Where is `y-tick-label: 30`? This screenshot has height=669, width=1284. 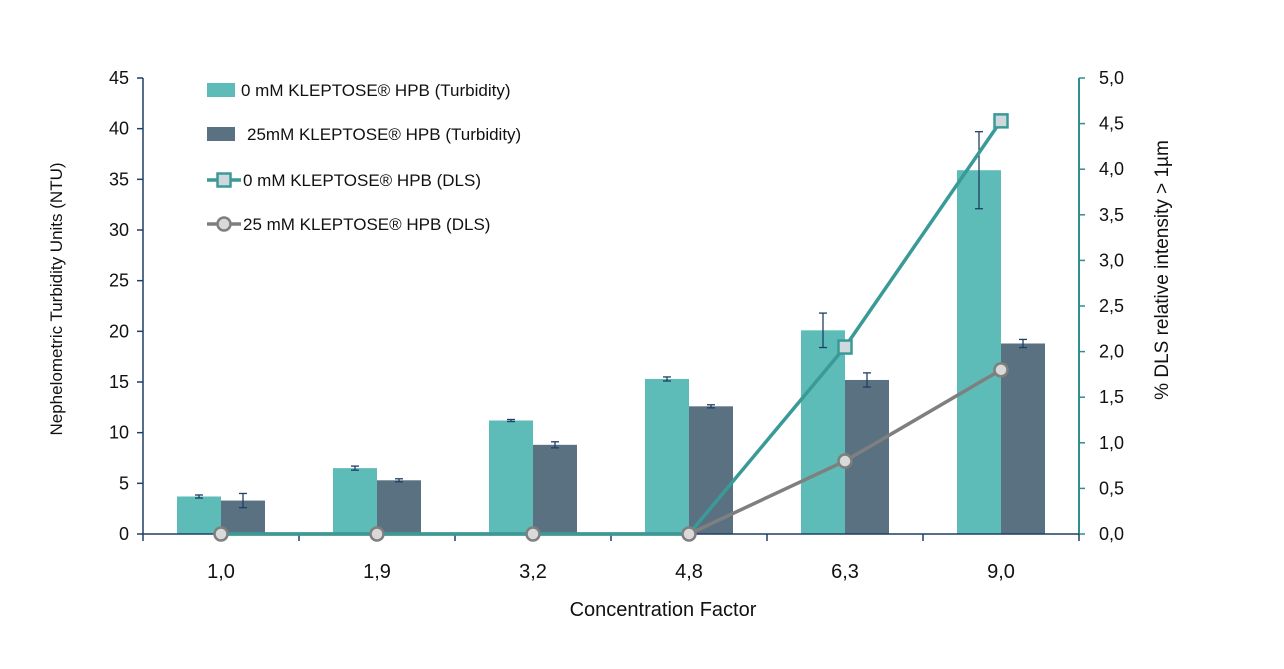
y-tick-label: 30 is located at coordinates (119, 230).